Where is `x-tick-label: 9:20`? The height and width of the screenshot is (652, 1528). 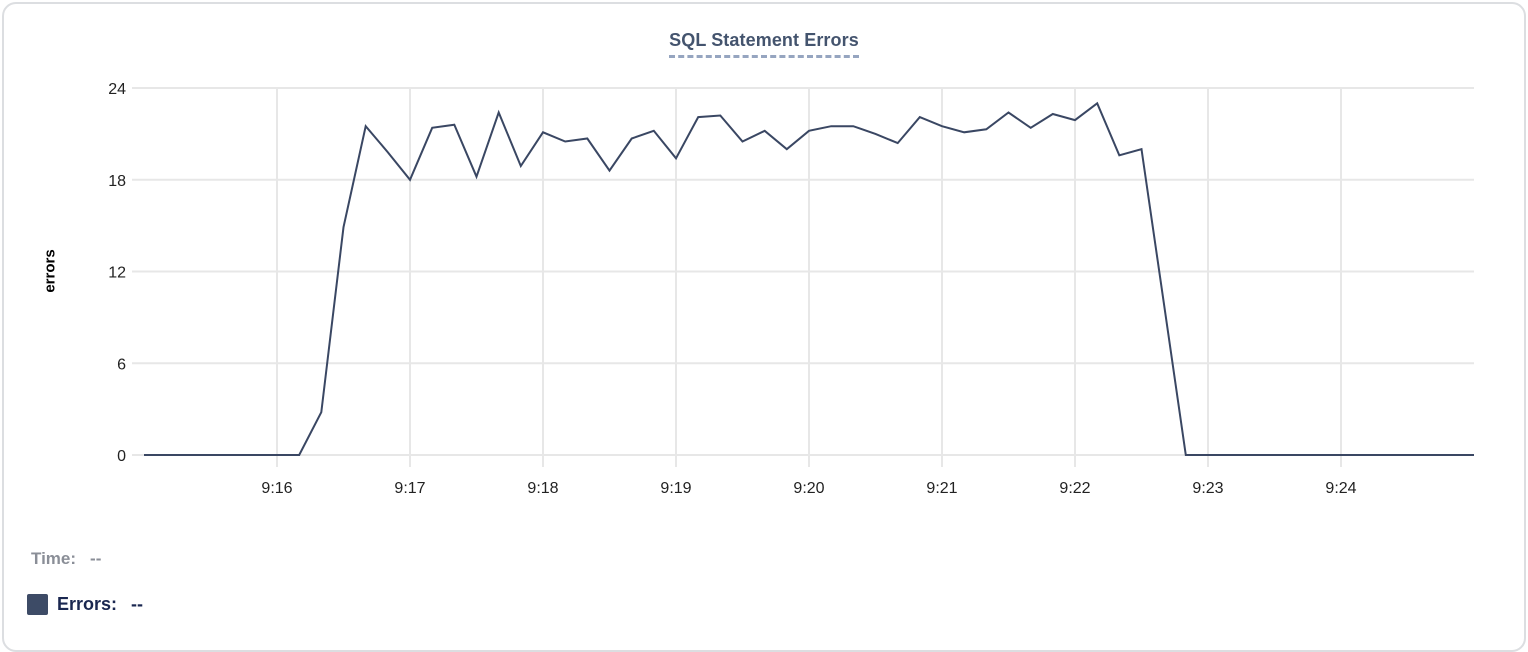
x-tick-label: 9:20 is located at coordinates (808, 488).